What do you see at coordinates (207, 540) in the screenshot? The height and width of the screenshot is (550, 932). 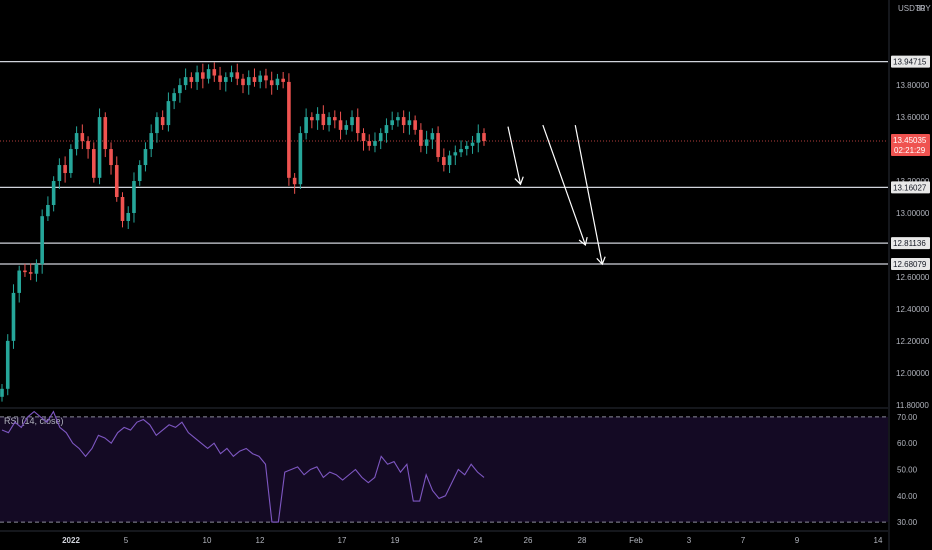 I see `time-tick-label: 10` at bounding box center [207, 540].